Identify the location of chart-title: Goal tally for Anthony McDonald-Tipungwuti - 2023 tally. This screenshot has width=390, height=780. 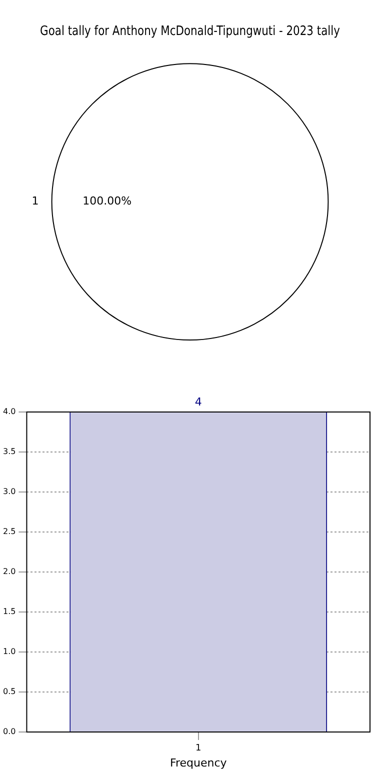
(190, 30).